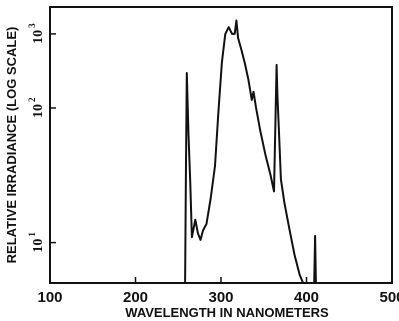 The width and height of the screenshot is (399, 321). I want to click on y-tick-label: 10¹, so click(36, 242).